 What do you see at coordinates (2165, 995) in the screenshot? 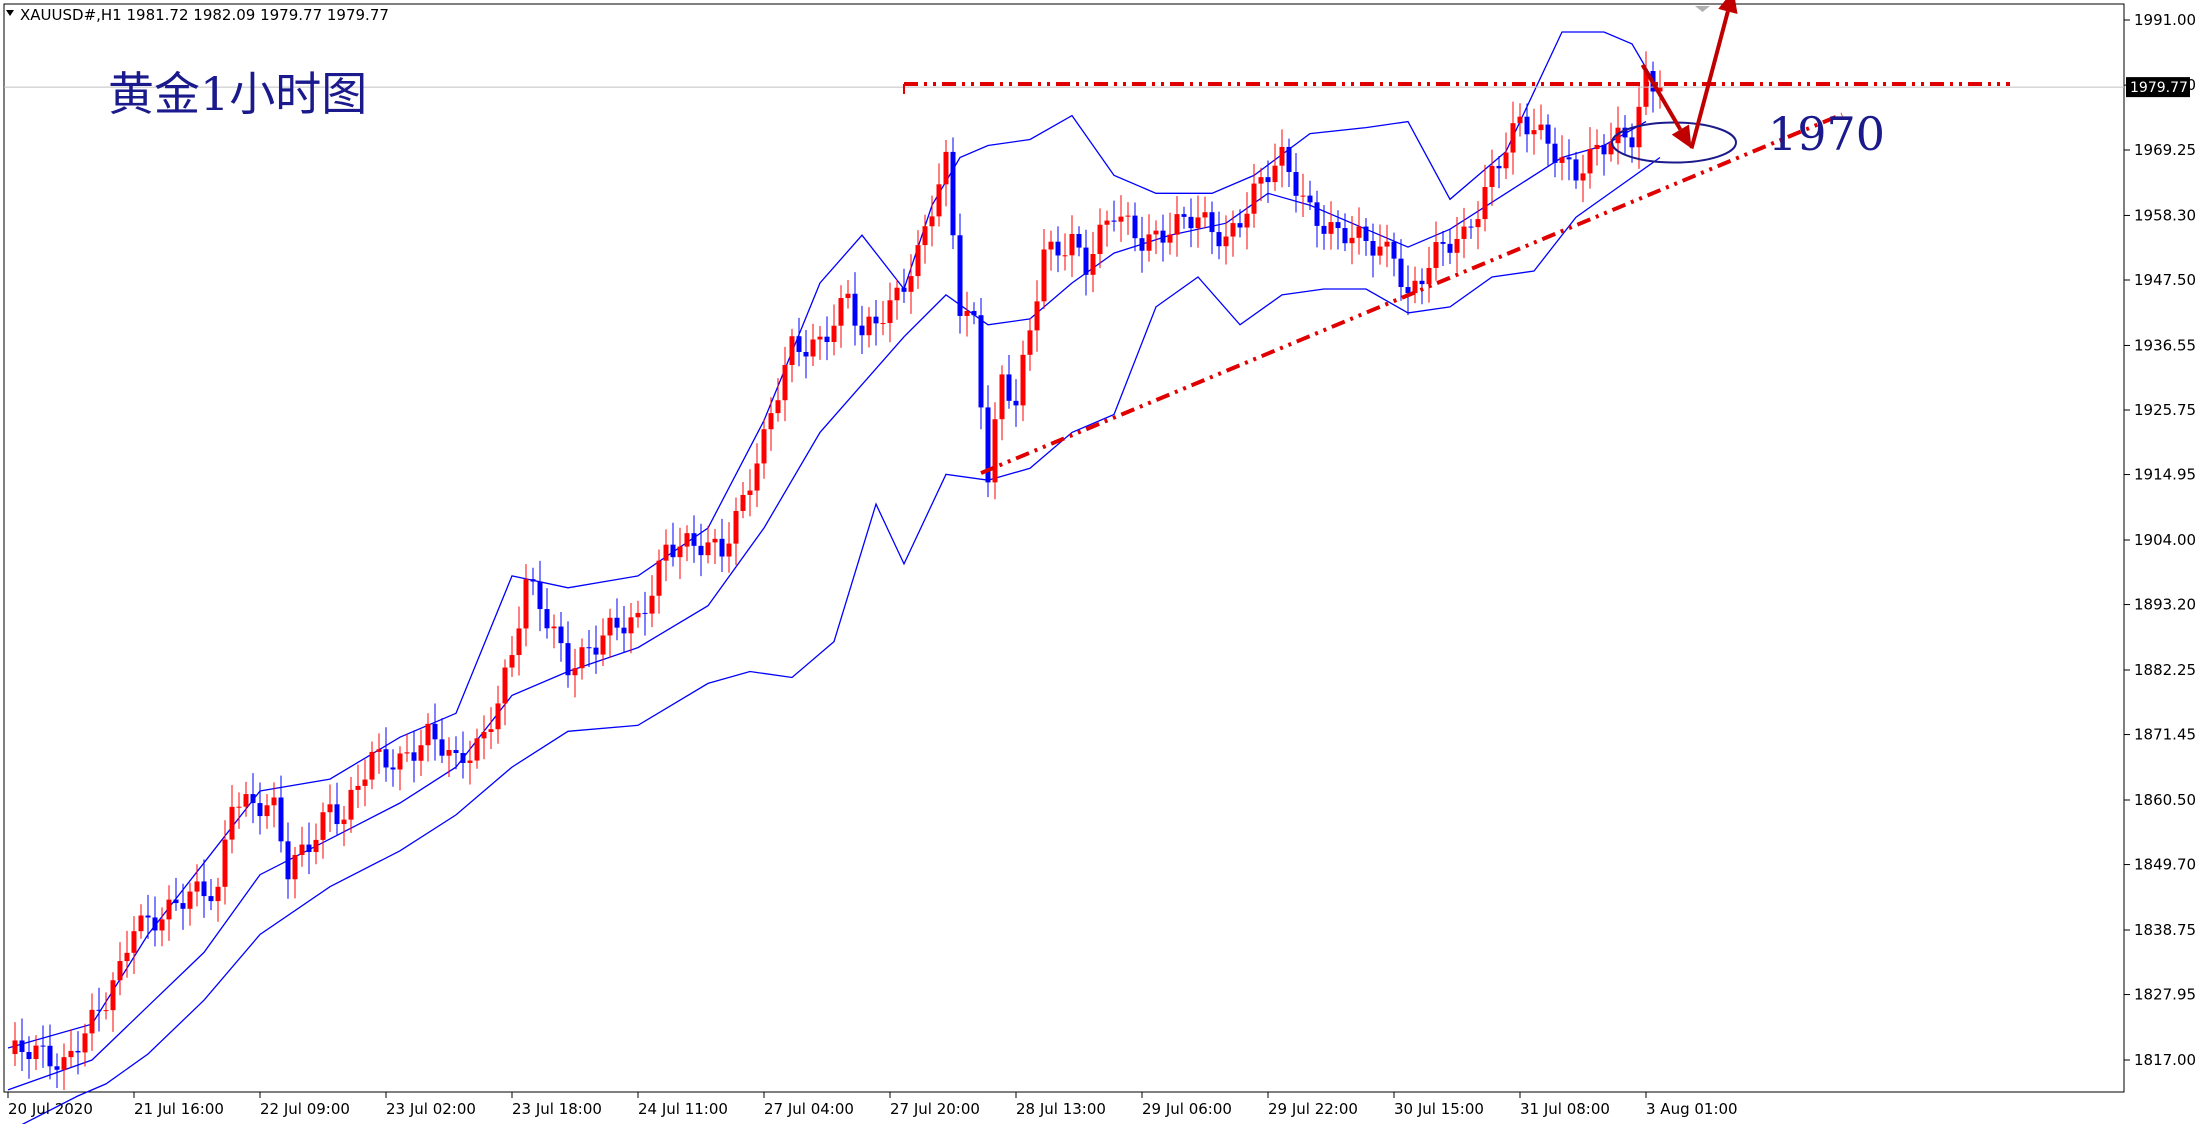
I see `y-tick-label: 1827.95` at bounding box center [2165, 995].